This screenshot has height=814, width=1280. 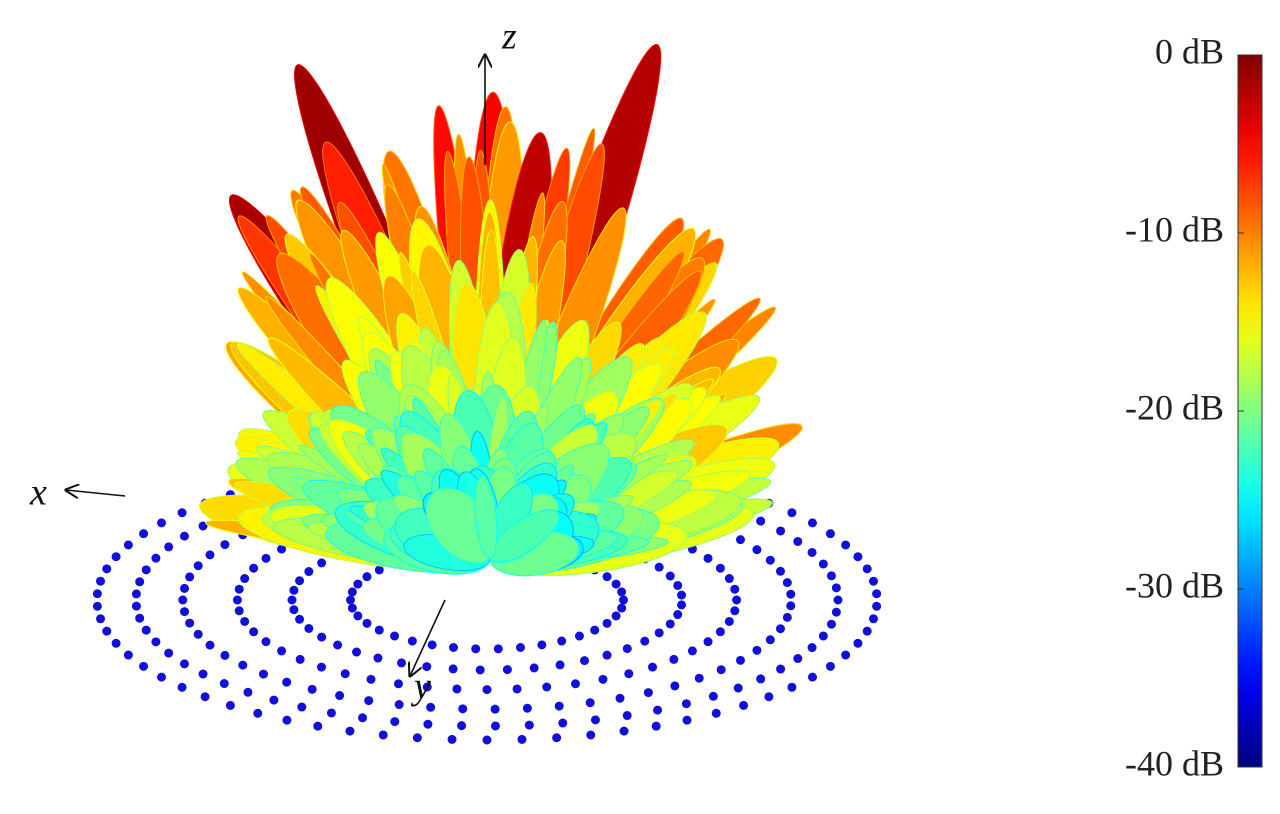 What do you see at coordinates (509, 37) in the screenshot?
I see `z-label: z` at bounding box center [509, 37].